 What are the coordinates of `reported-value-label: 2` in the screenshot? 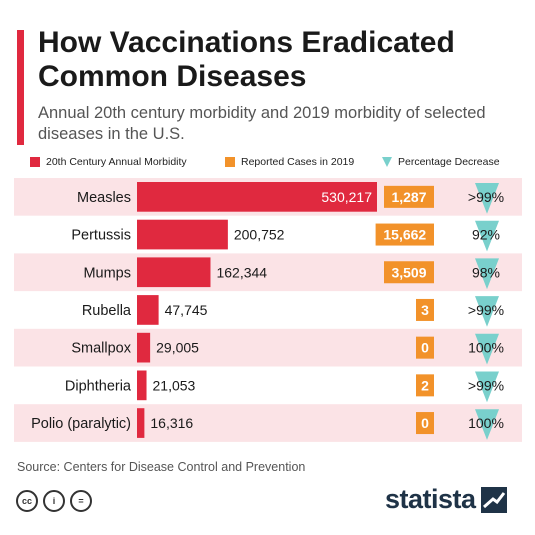 It's located at (425, 385).